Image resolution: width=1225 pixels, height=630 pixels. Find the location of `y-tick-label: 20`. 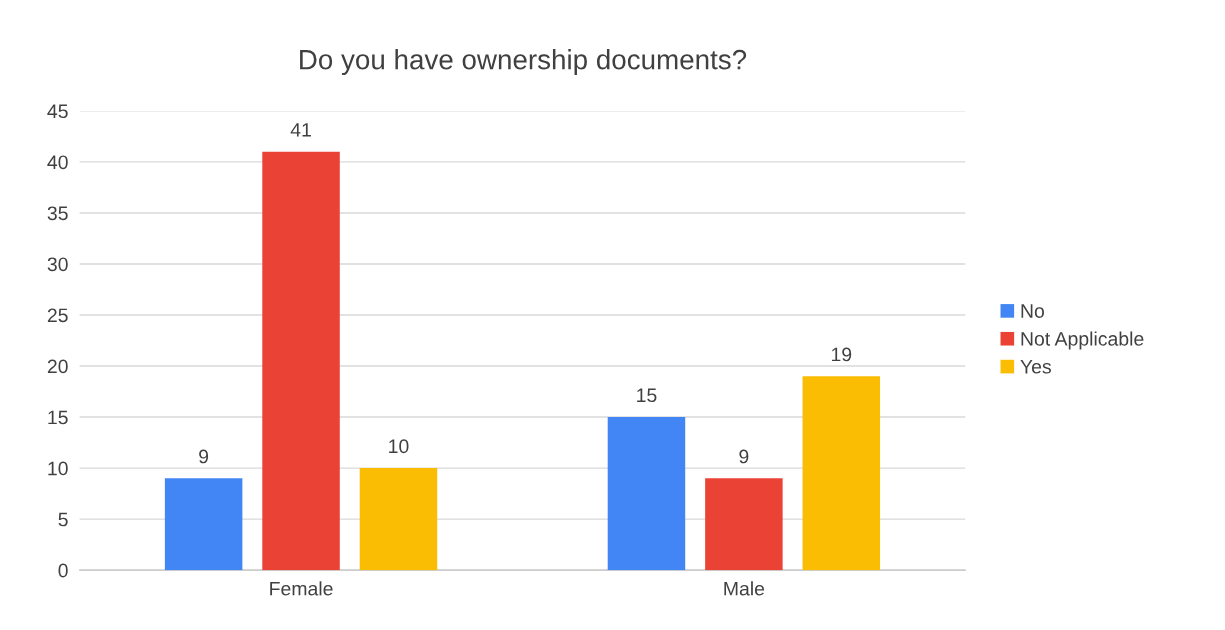

y-tick-label: 20 is located at coordinates (57, 366).